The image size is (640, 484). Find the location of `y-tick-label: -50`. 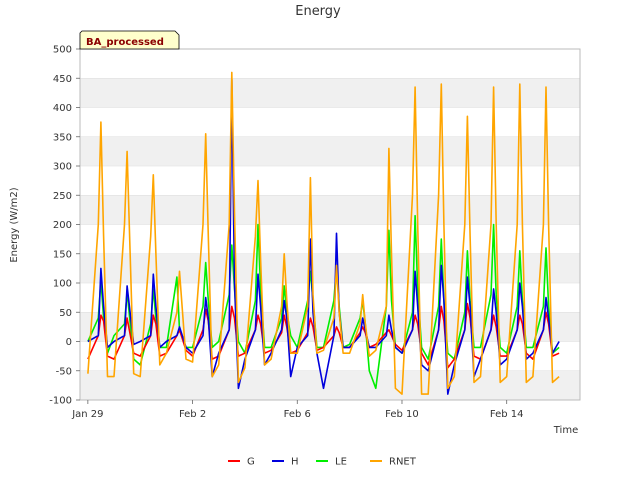

y-tick-label: -50 is located at coordinates (64, 371).